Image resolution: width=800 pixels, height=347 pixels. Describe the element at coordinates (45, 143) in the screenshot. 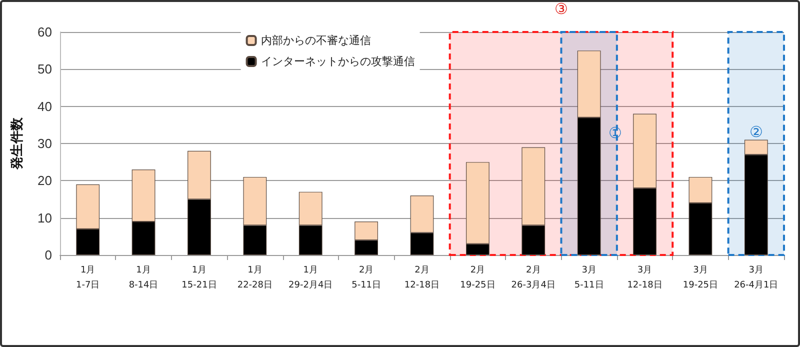

I see `y-tick-label: 30` at that location.